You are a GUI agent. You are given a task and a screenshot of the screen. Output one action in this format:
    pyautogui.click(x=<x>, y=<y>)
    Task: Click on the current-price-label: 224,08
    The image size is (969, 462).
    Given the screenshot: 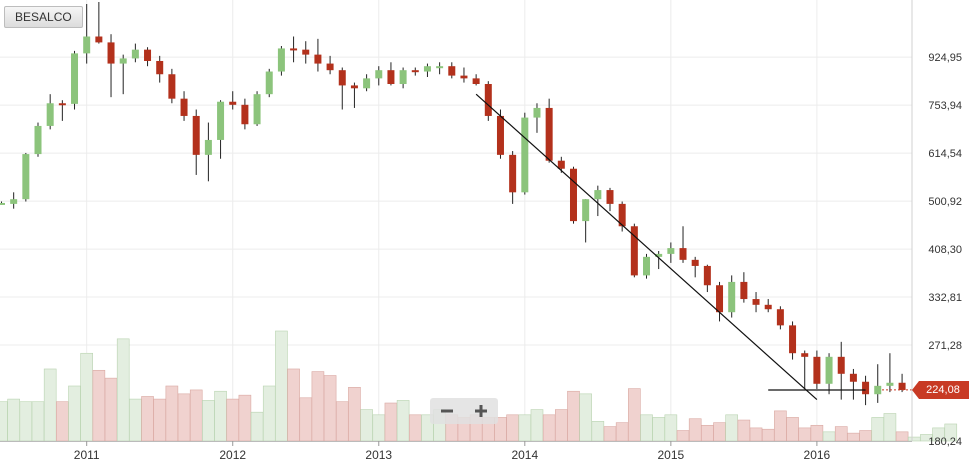 What is the action you would take?
    pyautogui.click(x=943, y=389)
    